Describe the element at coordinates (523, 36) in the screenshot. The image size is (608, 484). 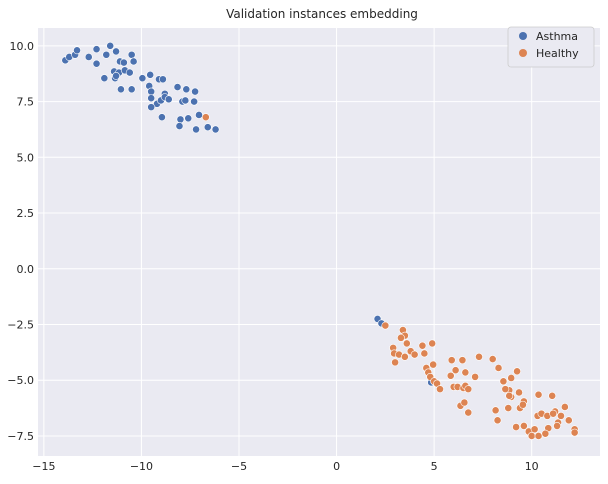
I see `legend-marker-asthma` at that location.